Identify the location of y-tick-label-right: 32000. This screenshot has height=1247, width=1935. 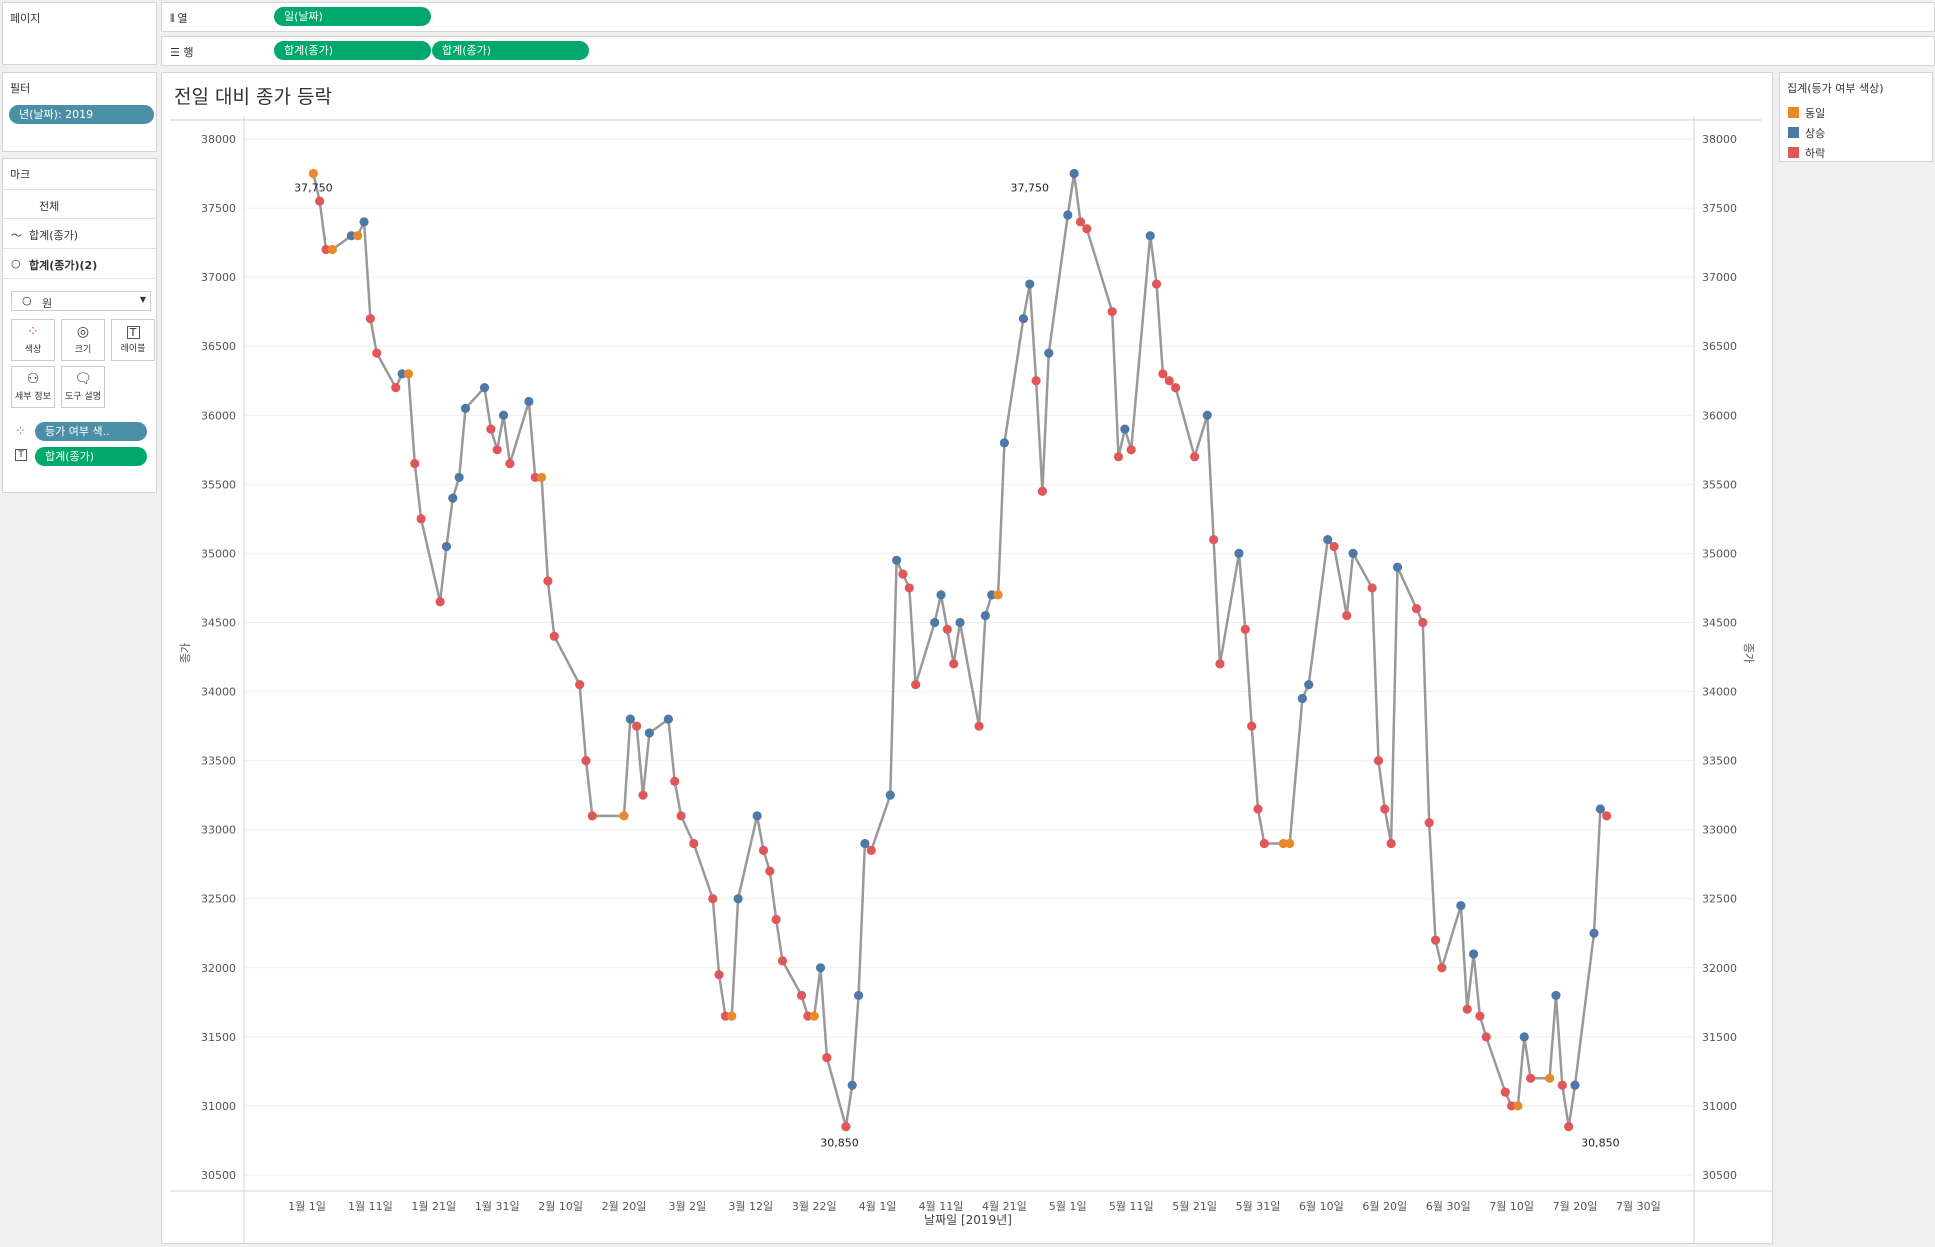
(1719, 968).